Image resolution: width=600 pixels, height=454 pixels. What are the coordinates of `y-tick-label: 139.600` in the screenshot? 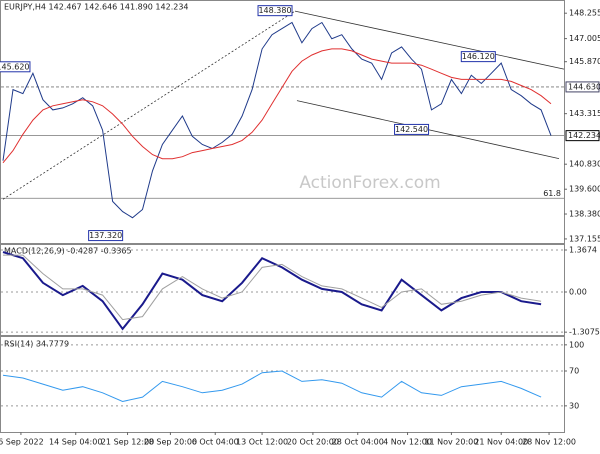 It's located at (584, 189).